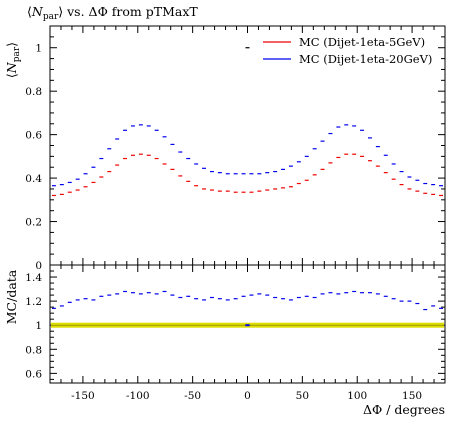  Describe the element at coordinates (33, 179) in the screenshot. I see `main-y-tick-label: 0.4` at that location.